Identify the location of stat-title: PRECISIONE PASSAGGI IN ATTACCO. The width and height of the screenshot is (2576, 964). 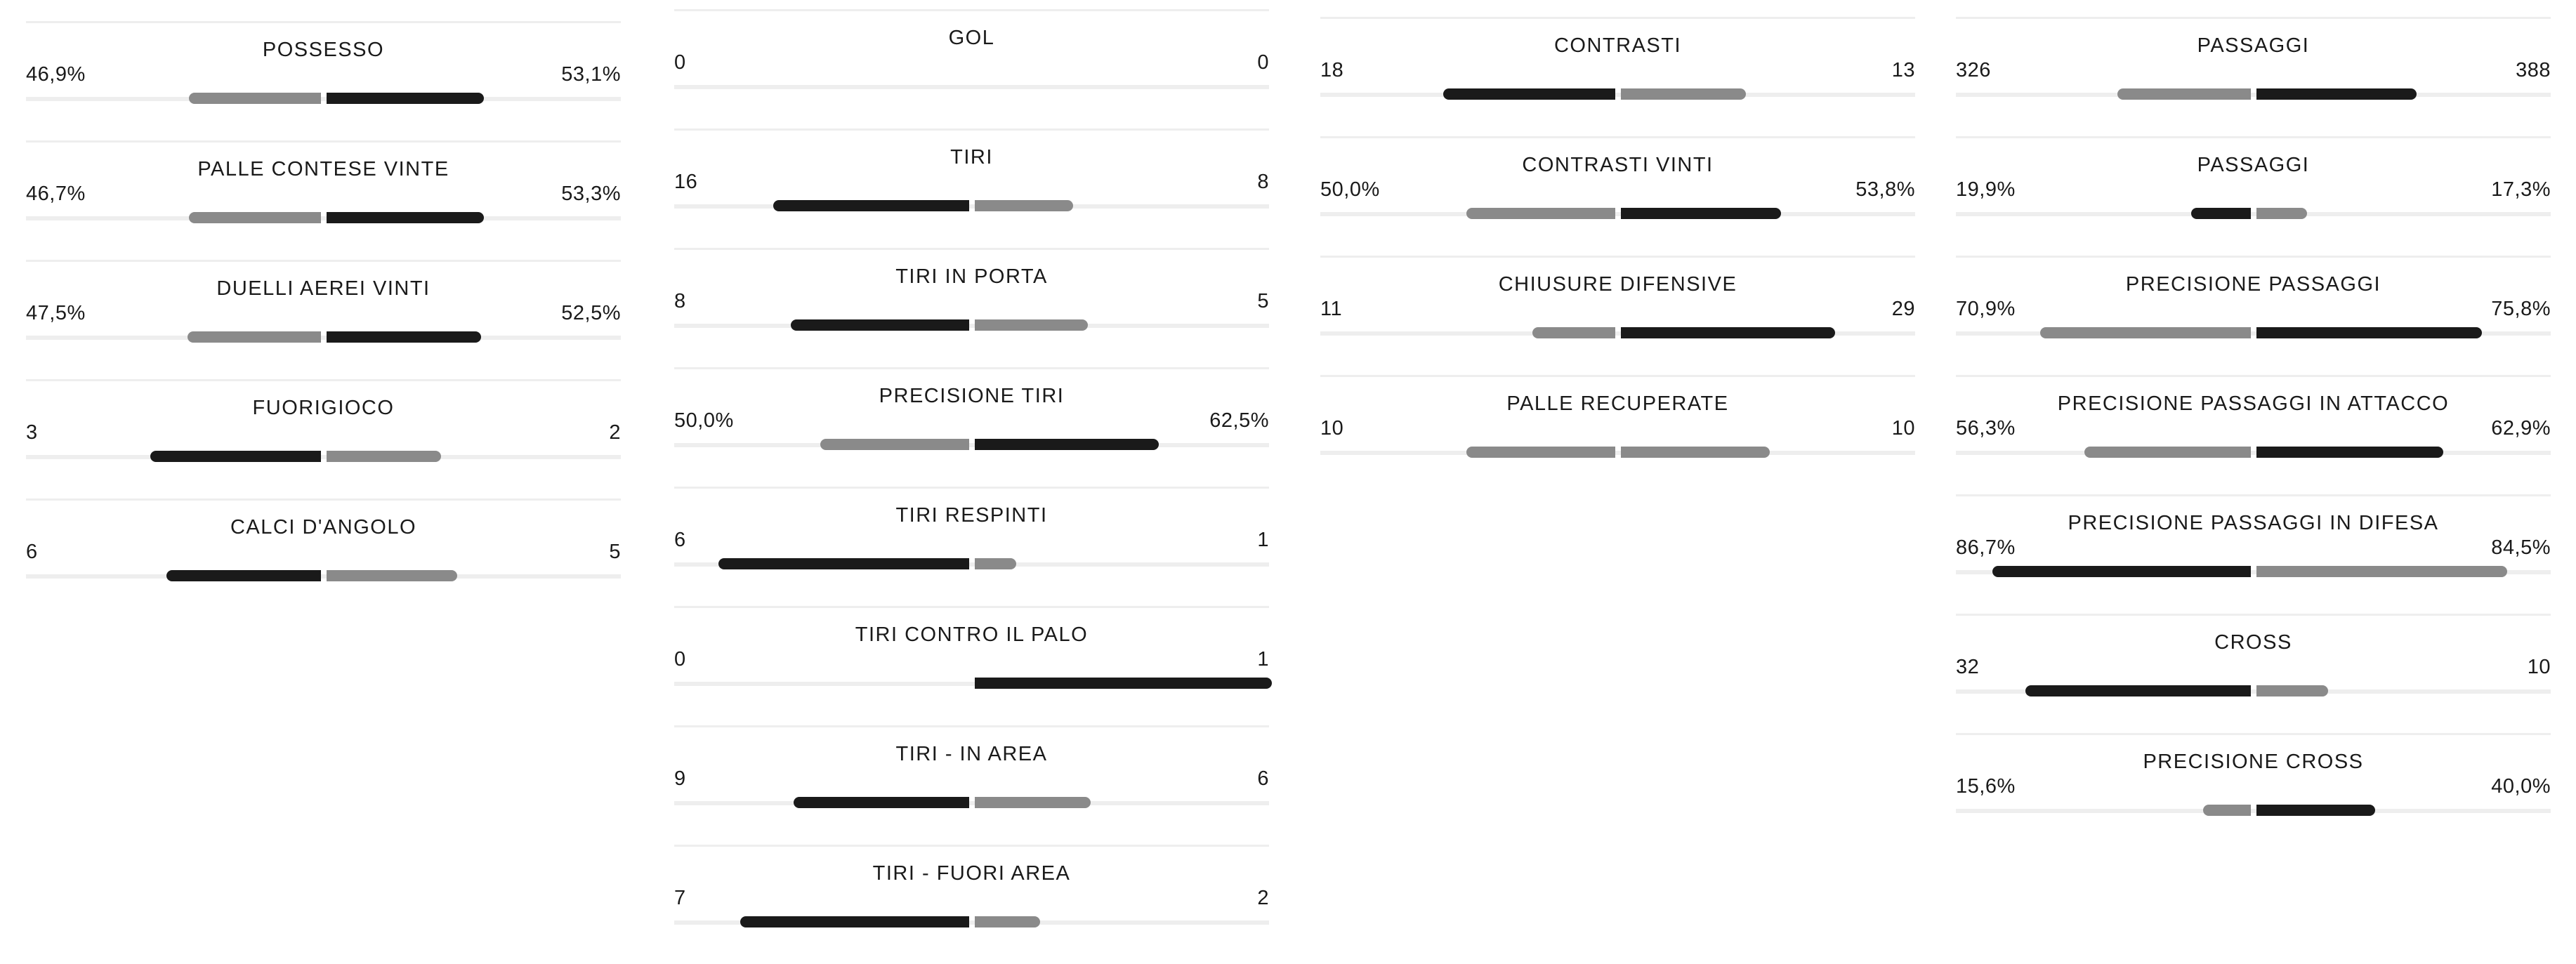
(2253, 403).